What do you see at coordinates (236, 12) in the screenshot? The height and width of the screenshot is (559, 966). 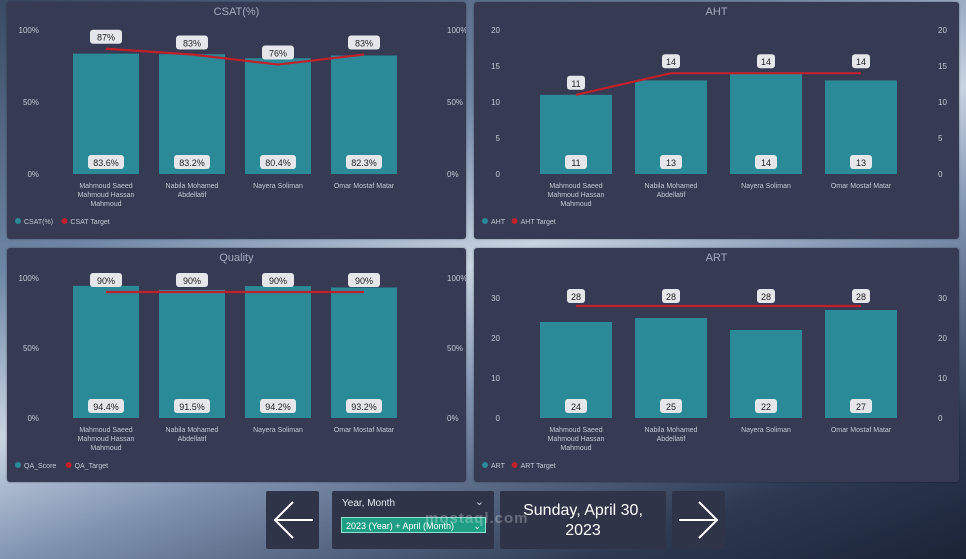 I see `csat-chart-title: CSAT(%)` at bounding box center [236, 12].